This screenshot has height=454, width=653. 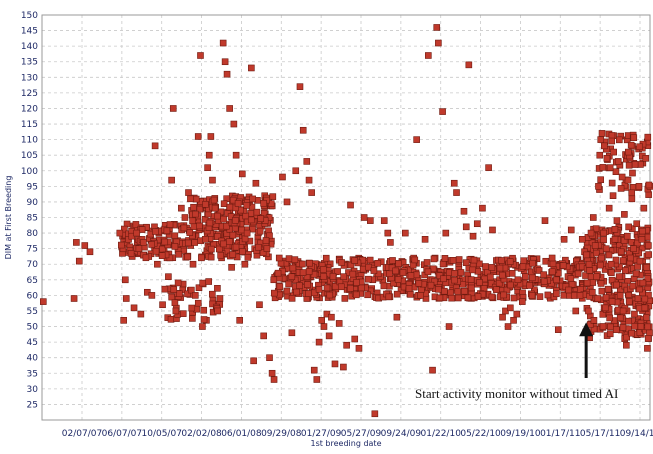 What do you see at coordinates (122, 434) in the screenshot?
I see `x-tick-label: 06/07/07` at bounding box center [122, 434].